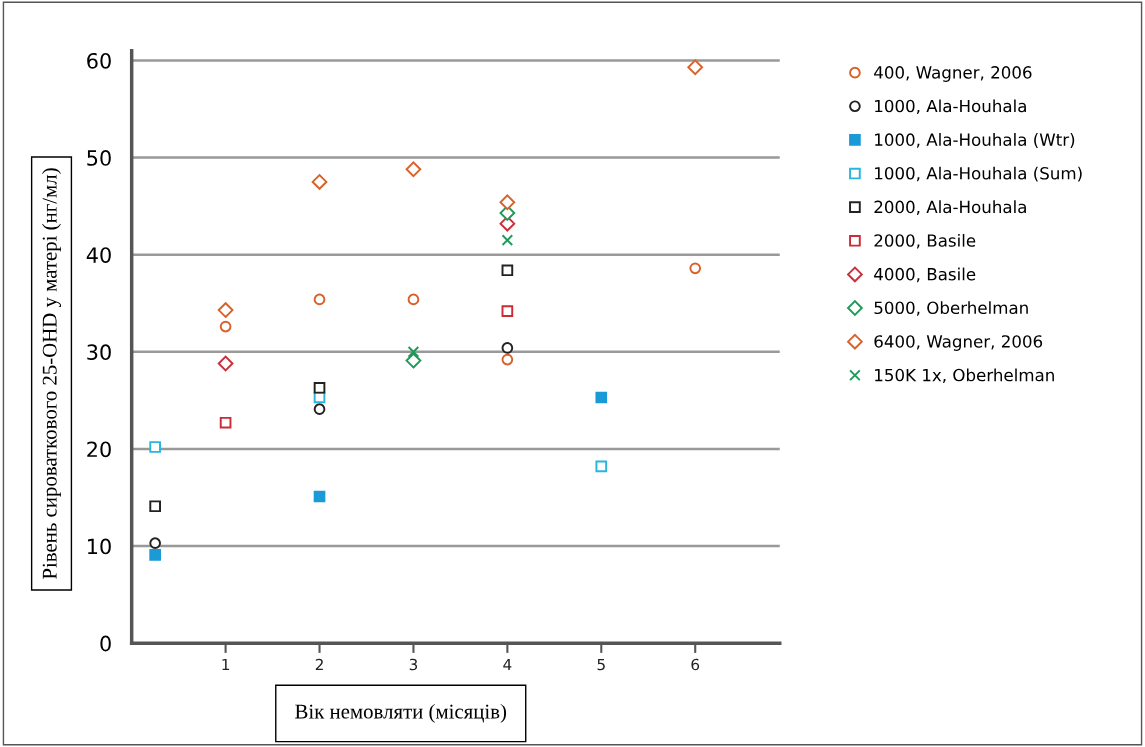  Describe the element at coordinates (964, 376) in the screenshot. I see `legend-label: 150K 1x, Oberhelman` at that location.